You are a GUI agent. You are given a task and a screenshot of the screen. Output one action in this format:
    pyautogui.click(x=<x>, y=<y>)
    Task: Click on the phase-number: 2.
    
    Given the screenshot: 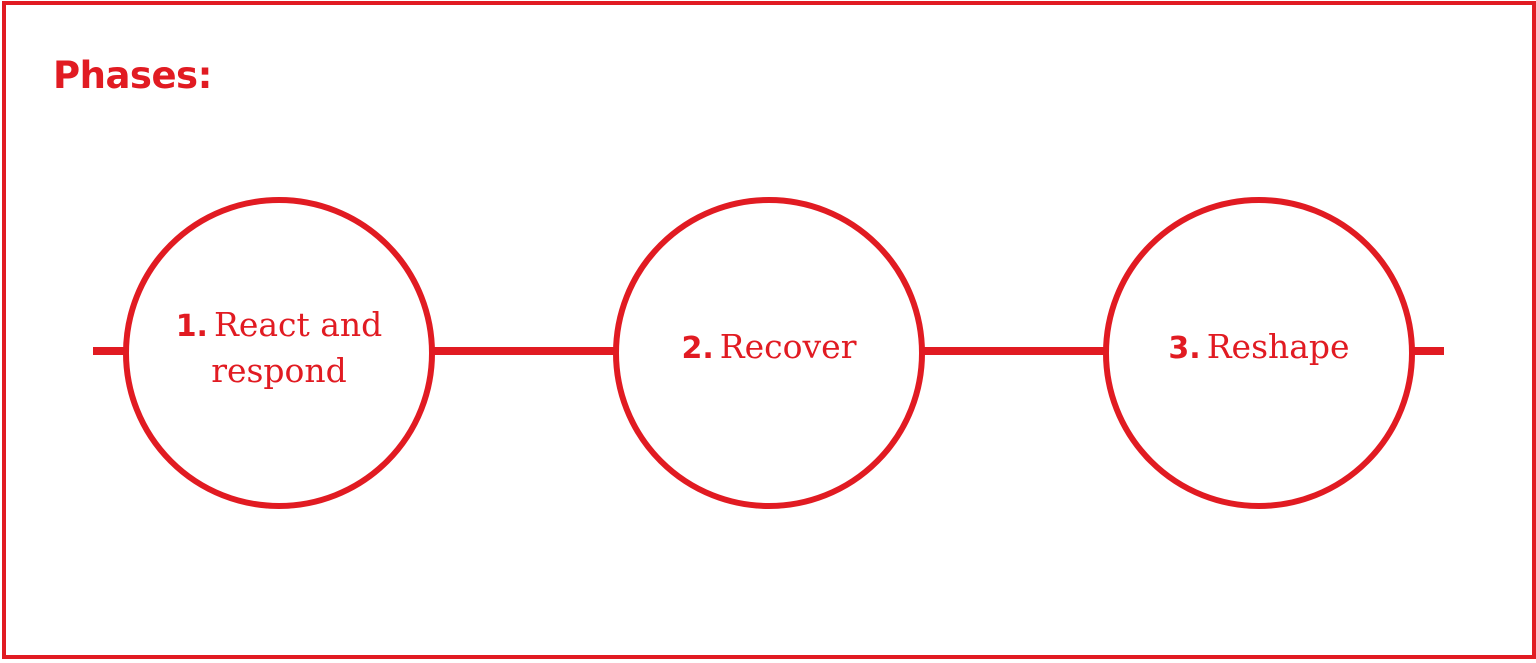 What is the action you would take?
    pyautogui.click(x=697, y=348)
    